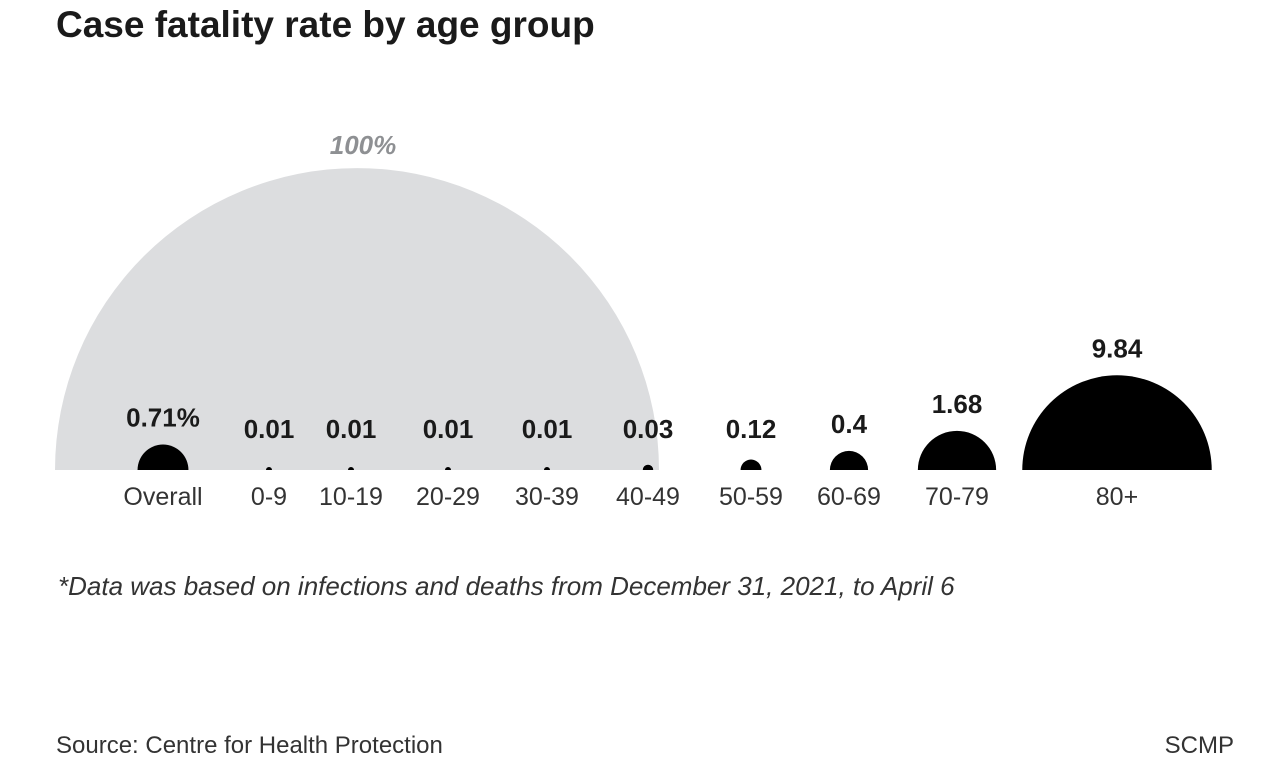 The width and height of the screenshot is (1280, 766). What do you see at coordinates (547, 497) in the screenshot?
I see `category-label: 30-39` at bounding box center [547, 497].